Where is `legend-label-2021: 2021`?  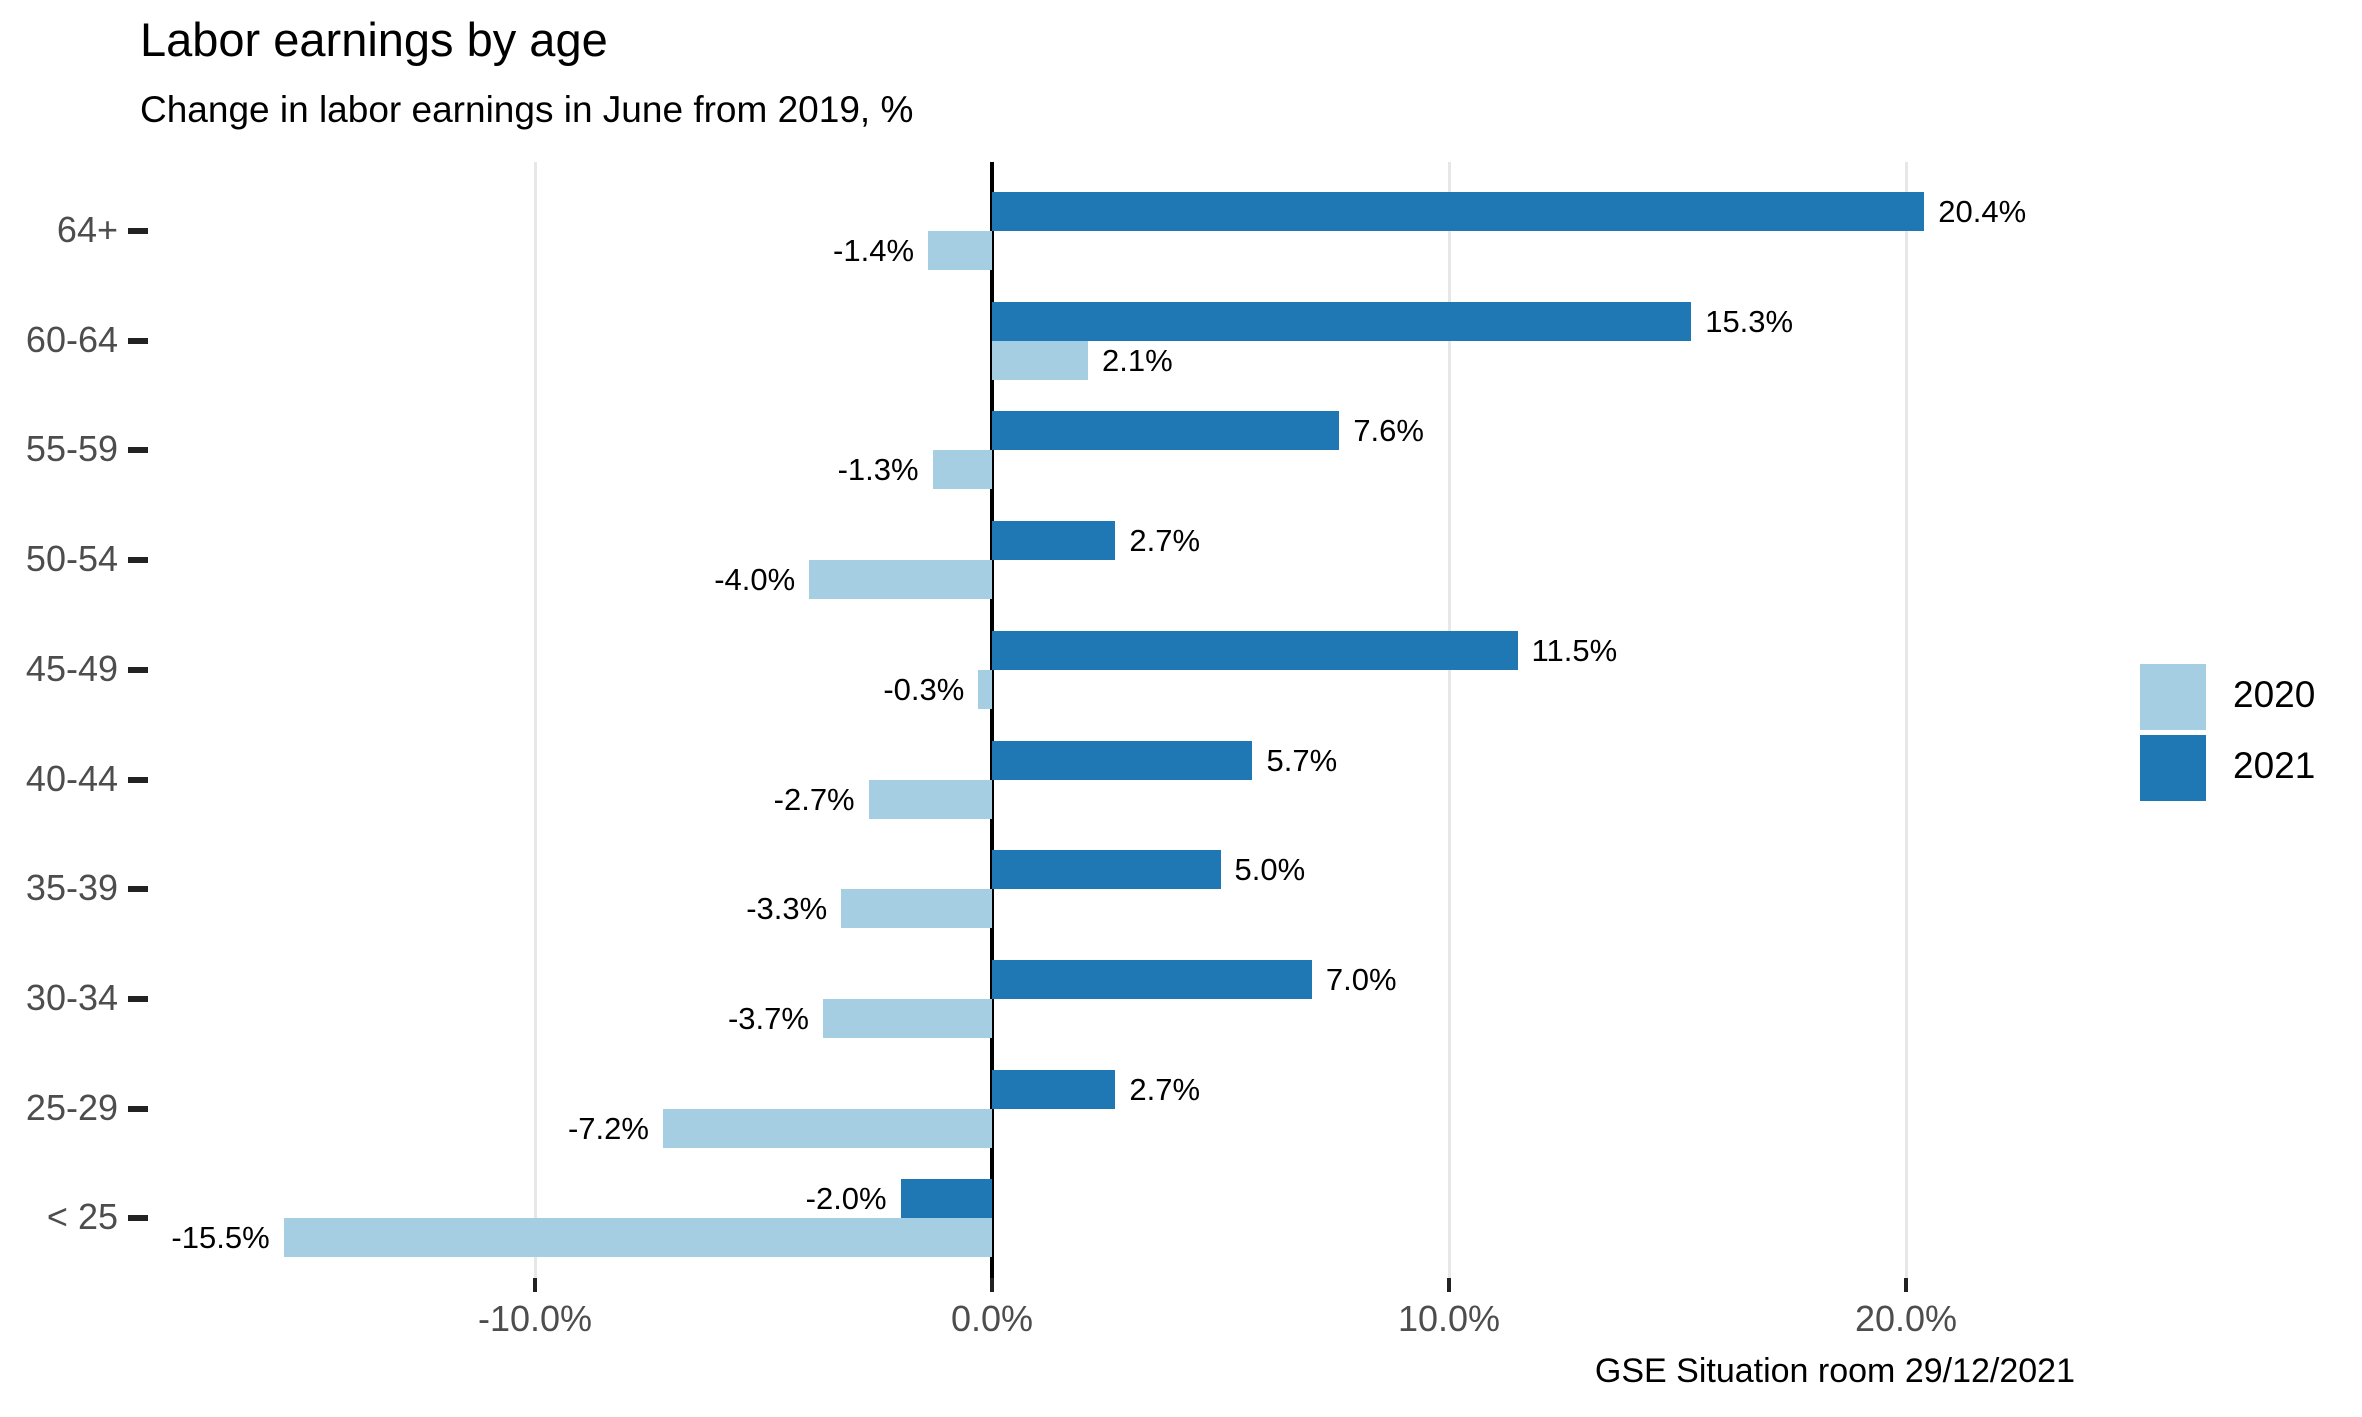
legend-label-2021: 2021 is located at coordinates (2274, 765).